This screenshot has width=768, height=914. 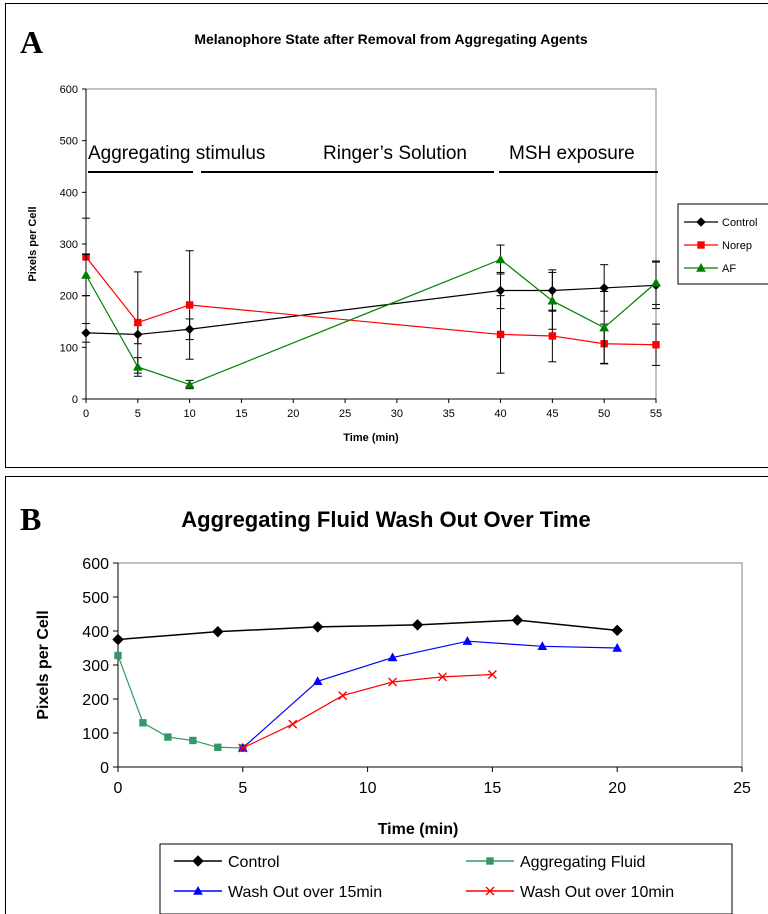 I want to click on y-tick-label-a: 0, so click(x=75, y=400).